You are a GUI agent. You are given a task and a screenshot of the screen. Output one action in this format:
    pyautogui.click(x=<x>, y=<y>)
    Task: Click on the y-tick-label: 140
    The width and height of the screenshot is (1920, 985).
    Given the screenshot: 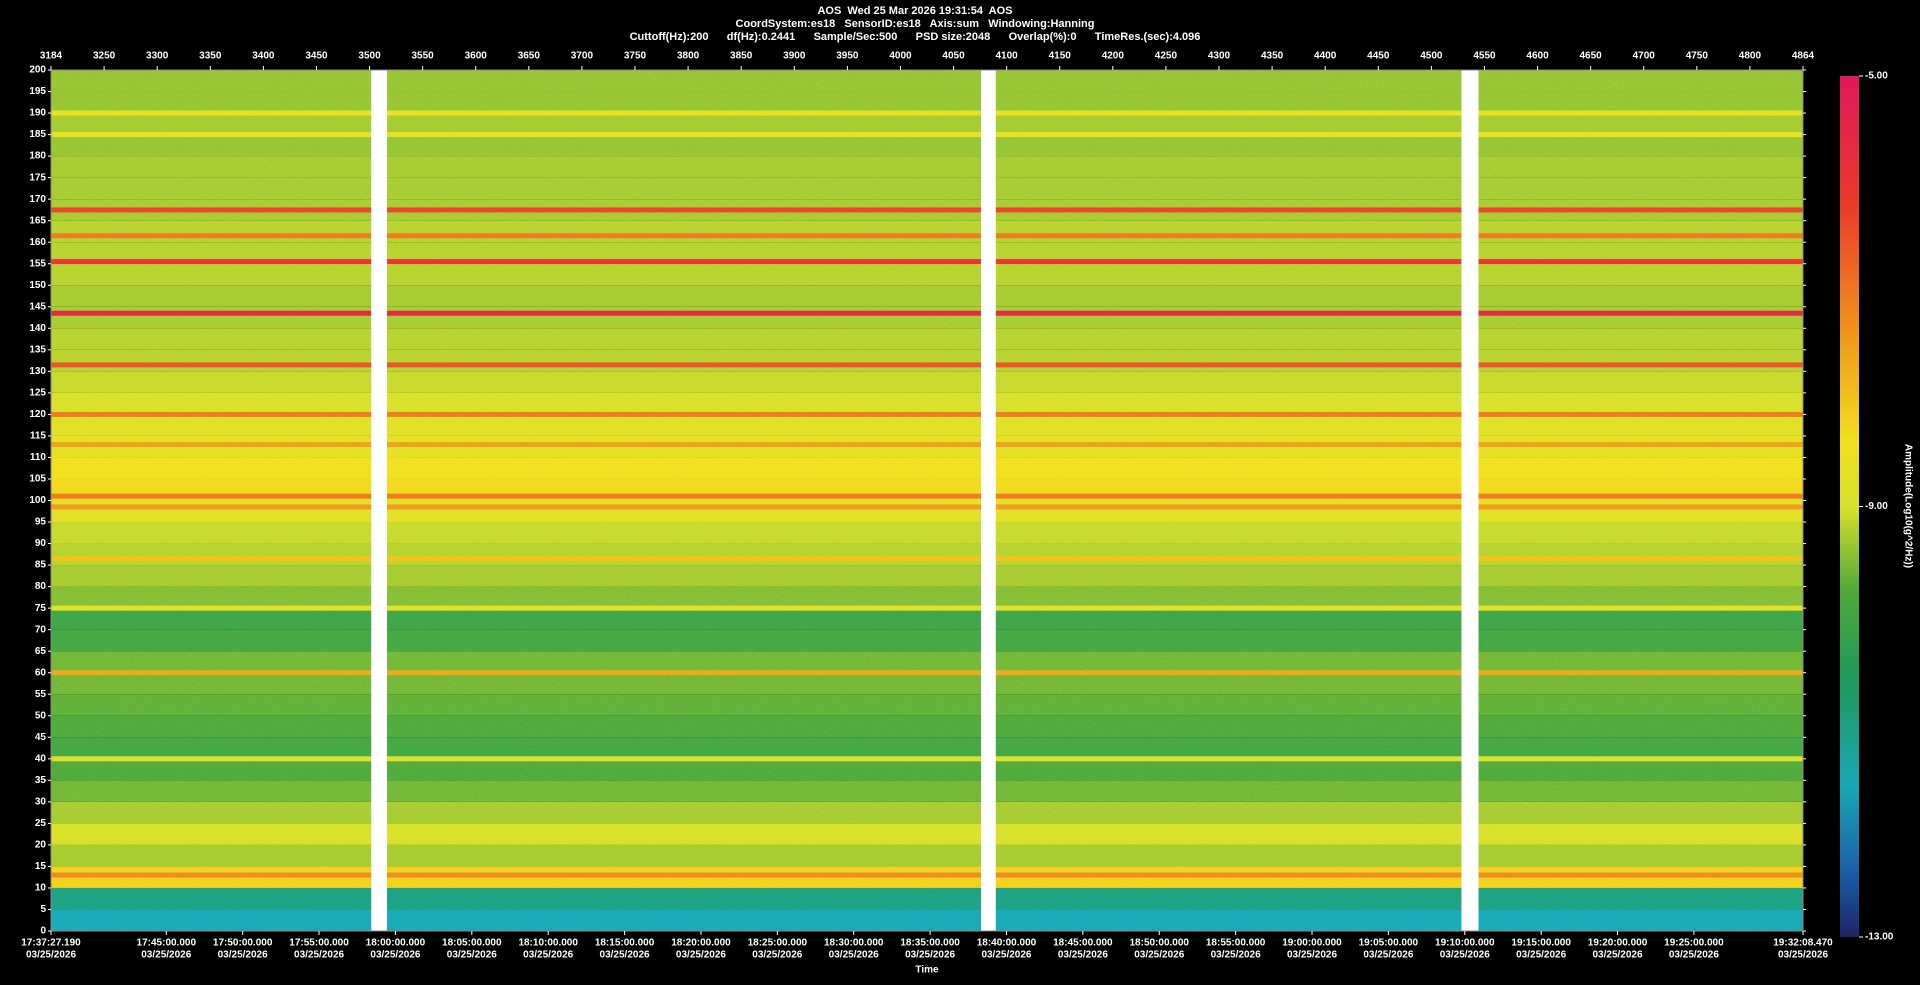 What is the action you would take?
    pyautogui.click(x=37, y=328)
    